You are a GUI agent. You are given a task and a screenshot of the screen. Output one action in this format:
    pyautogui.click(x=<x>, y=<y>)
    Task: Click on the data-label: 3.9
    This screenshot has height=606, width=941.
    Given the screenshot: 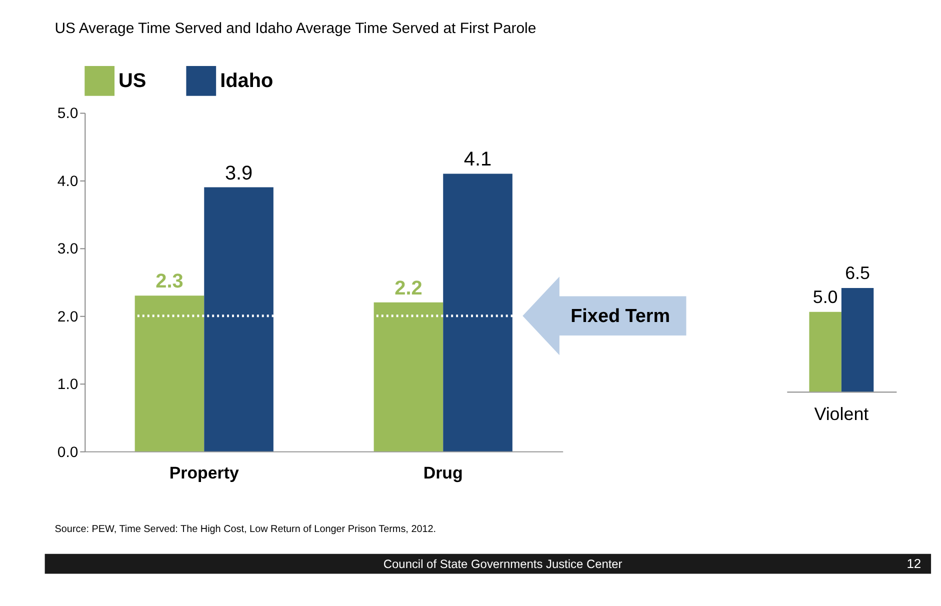 What is the action you would take?
    pyautogui.click(x=238, y=173)
    